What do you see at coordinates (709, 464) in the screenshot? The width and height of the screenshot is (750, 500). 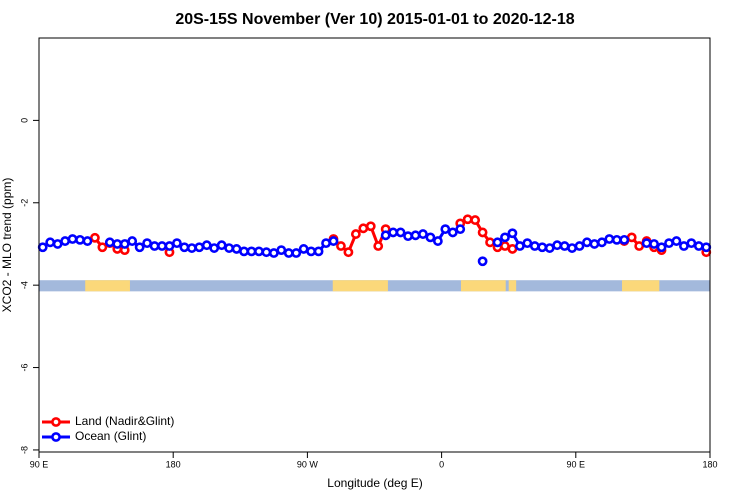 I see `x-tick-label: 180` at bounding box center [709, 464].